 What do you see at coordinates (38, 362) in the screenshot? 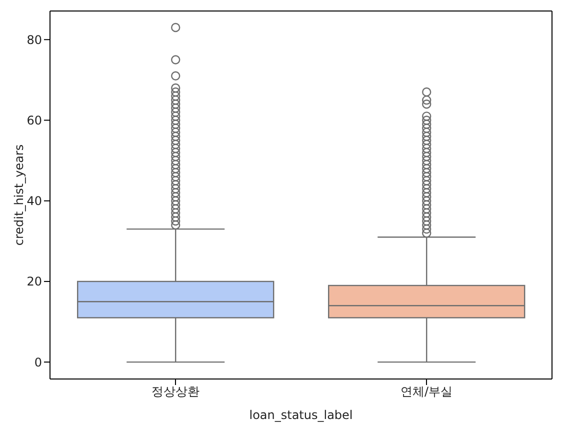
I see `y-tick-label: 0` at bounding box center [38, 362].